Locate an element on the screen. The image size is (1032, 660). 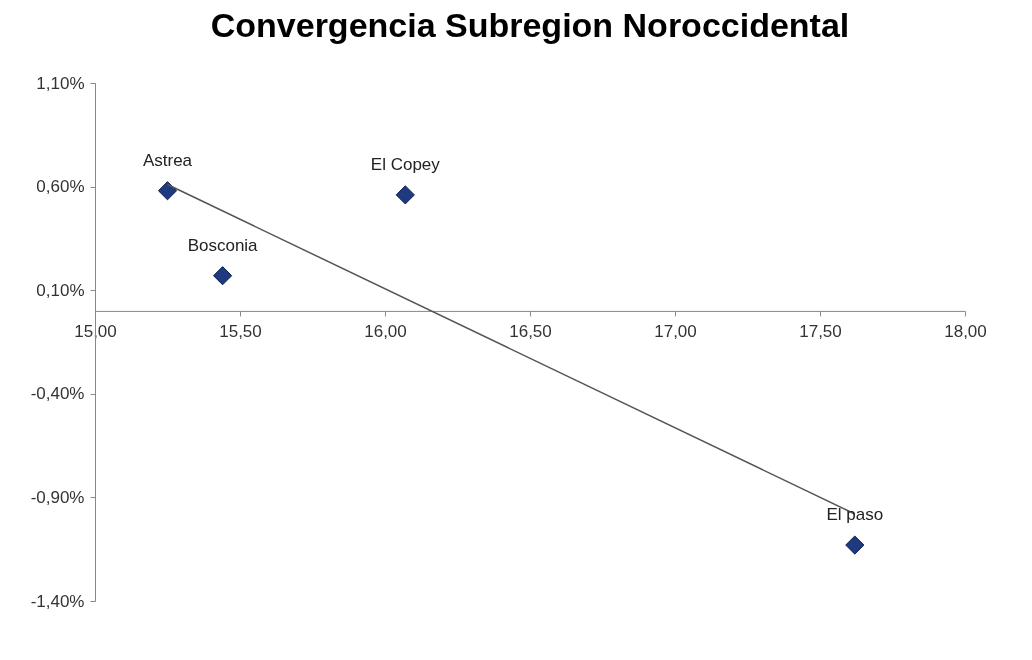
y-tick-label: -1,40% is located at coordinates (57, 601).